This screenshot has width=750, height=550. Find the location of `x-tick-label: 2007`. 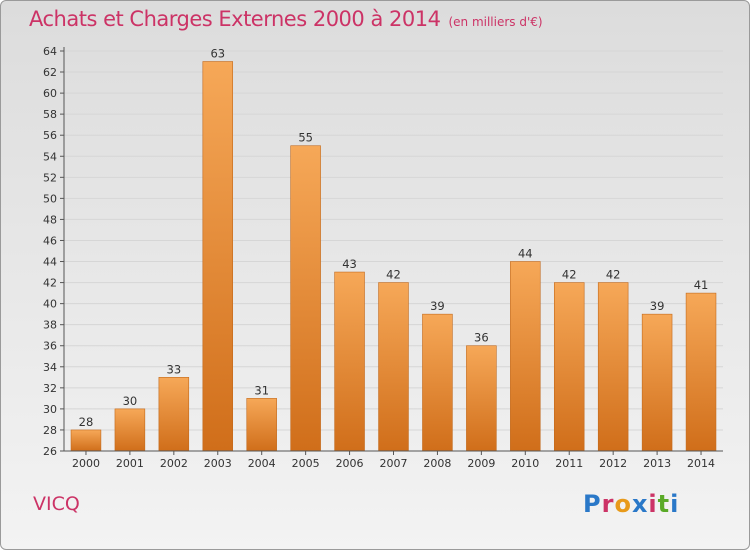

x-tick-label: 2007 is located at coordinates (394, 463).